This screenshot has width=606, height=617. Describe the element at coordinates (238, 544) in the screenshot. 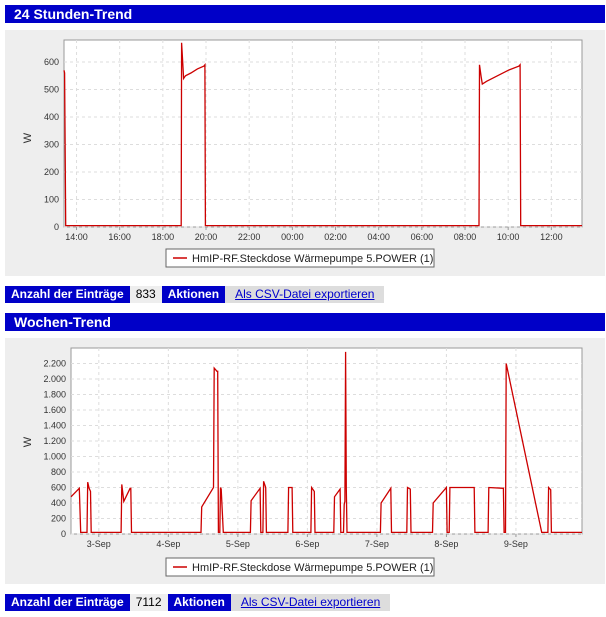

I see `week-x-tick-label: 5-Sep` at that location.